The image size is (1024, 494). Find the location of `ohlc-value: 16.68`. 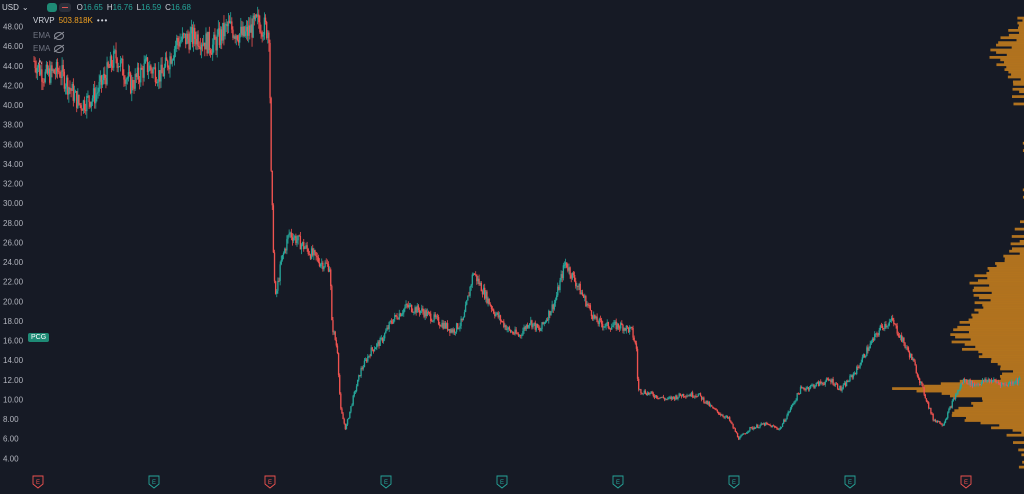

ohlc-value: 16.68 is located at coordinates (180, 7).